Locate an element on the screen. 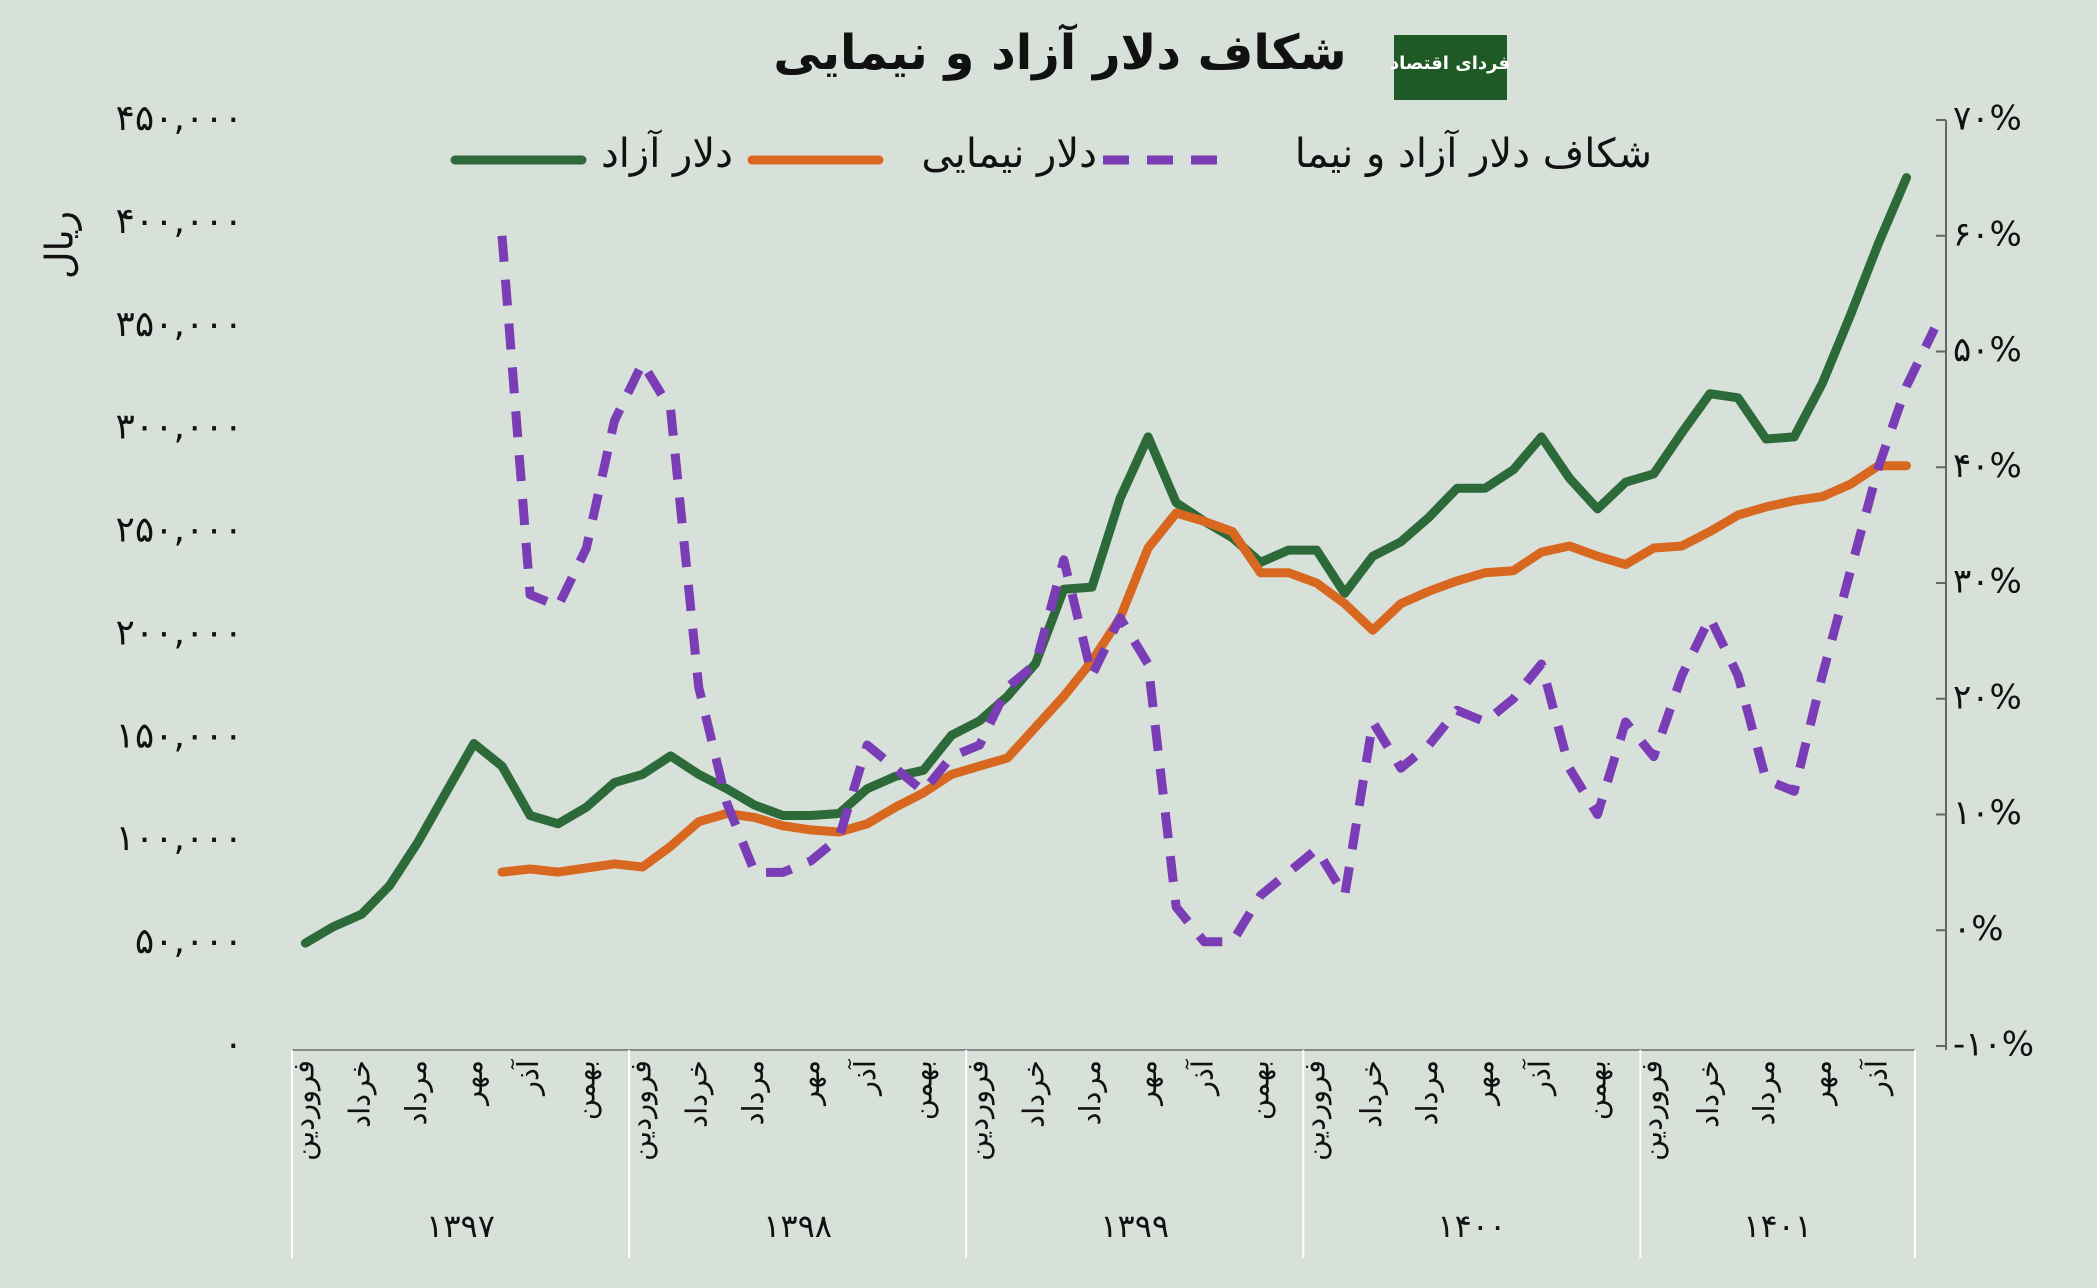 The image size is (2097, 1288). y-tick-label: ۰ is located at coordinates (233, 1044).